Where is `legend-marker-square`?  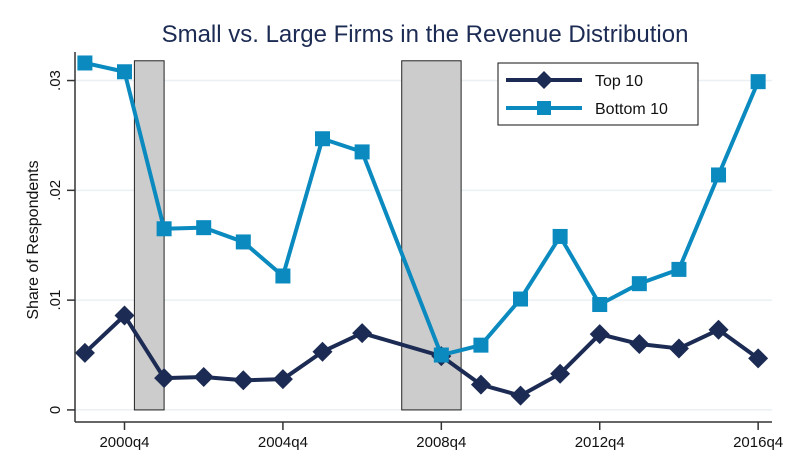
legend-marker-square is located at coordinates (544, 108).